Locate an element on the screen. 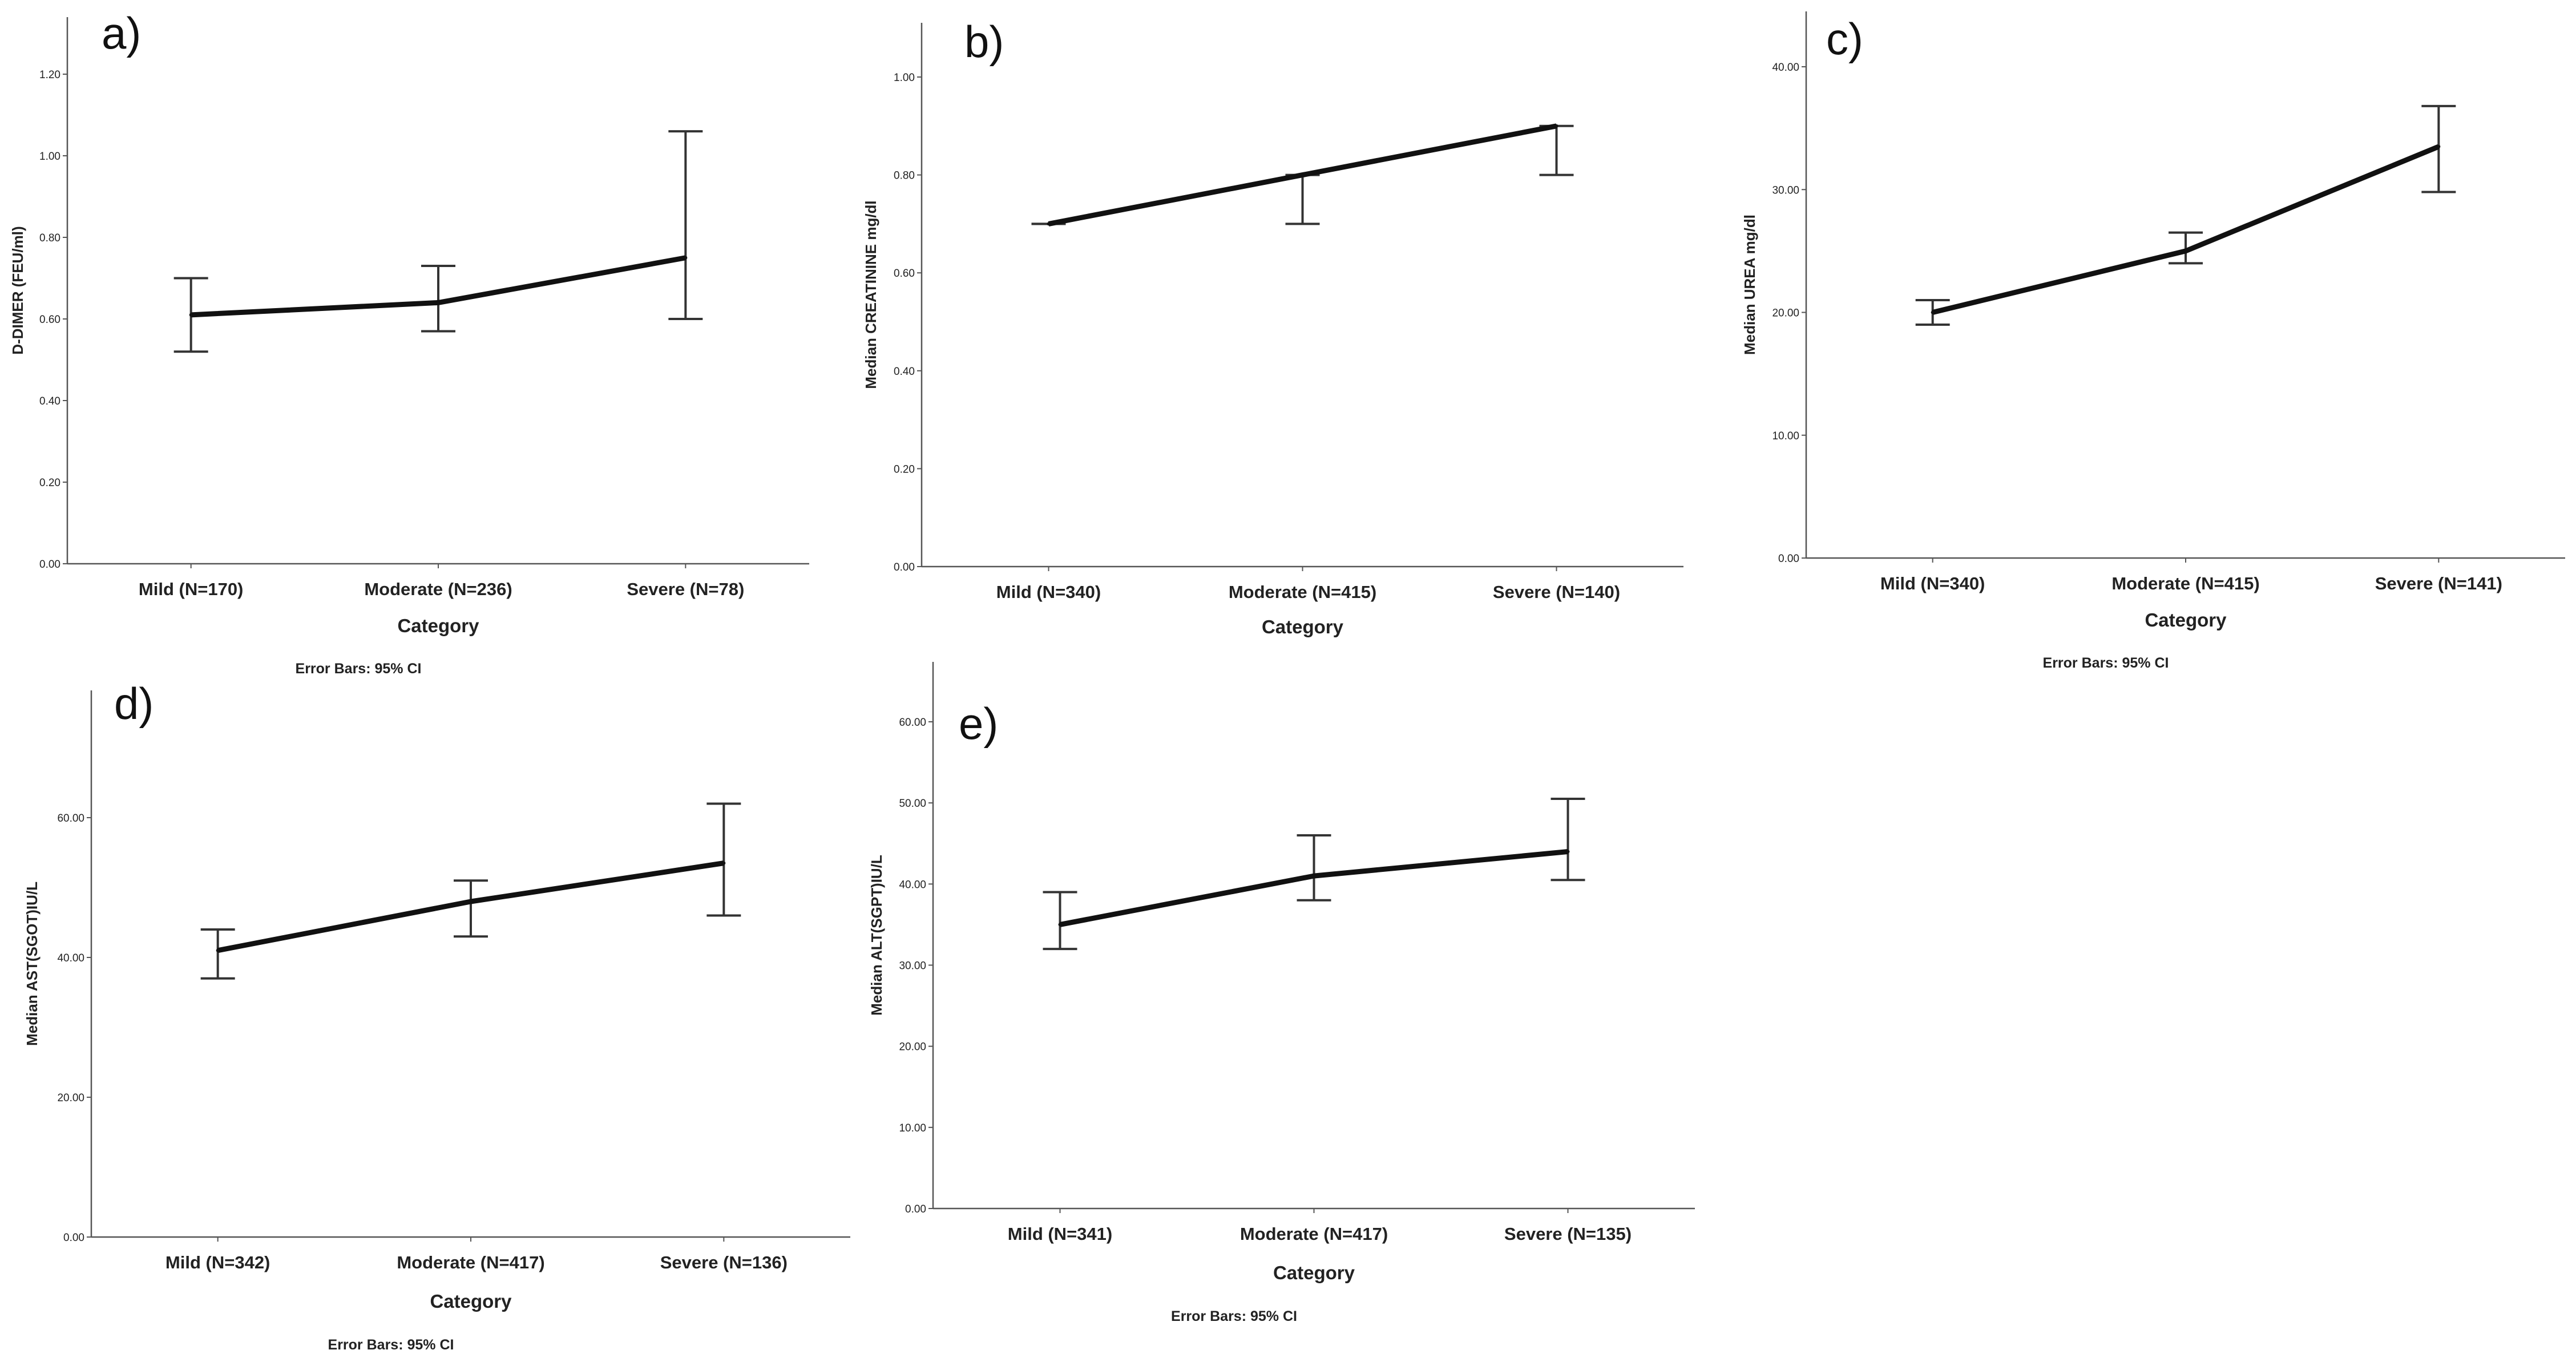 The width and height of the screenshot is (2576, 1358). x-category-label: Severe (N=136) is located at coordinates (724, 1262).